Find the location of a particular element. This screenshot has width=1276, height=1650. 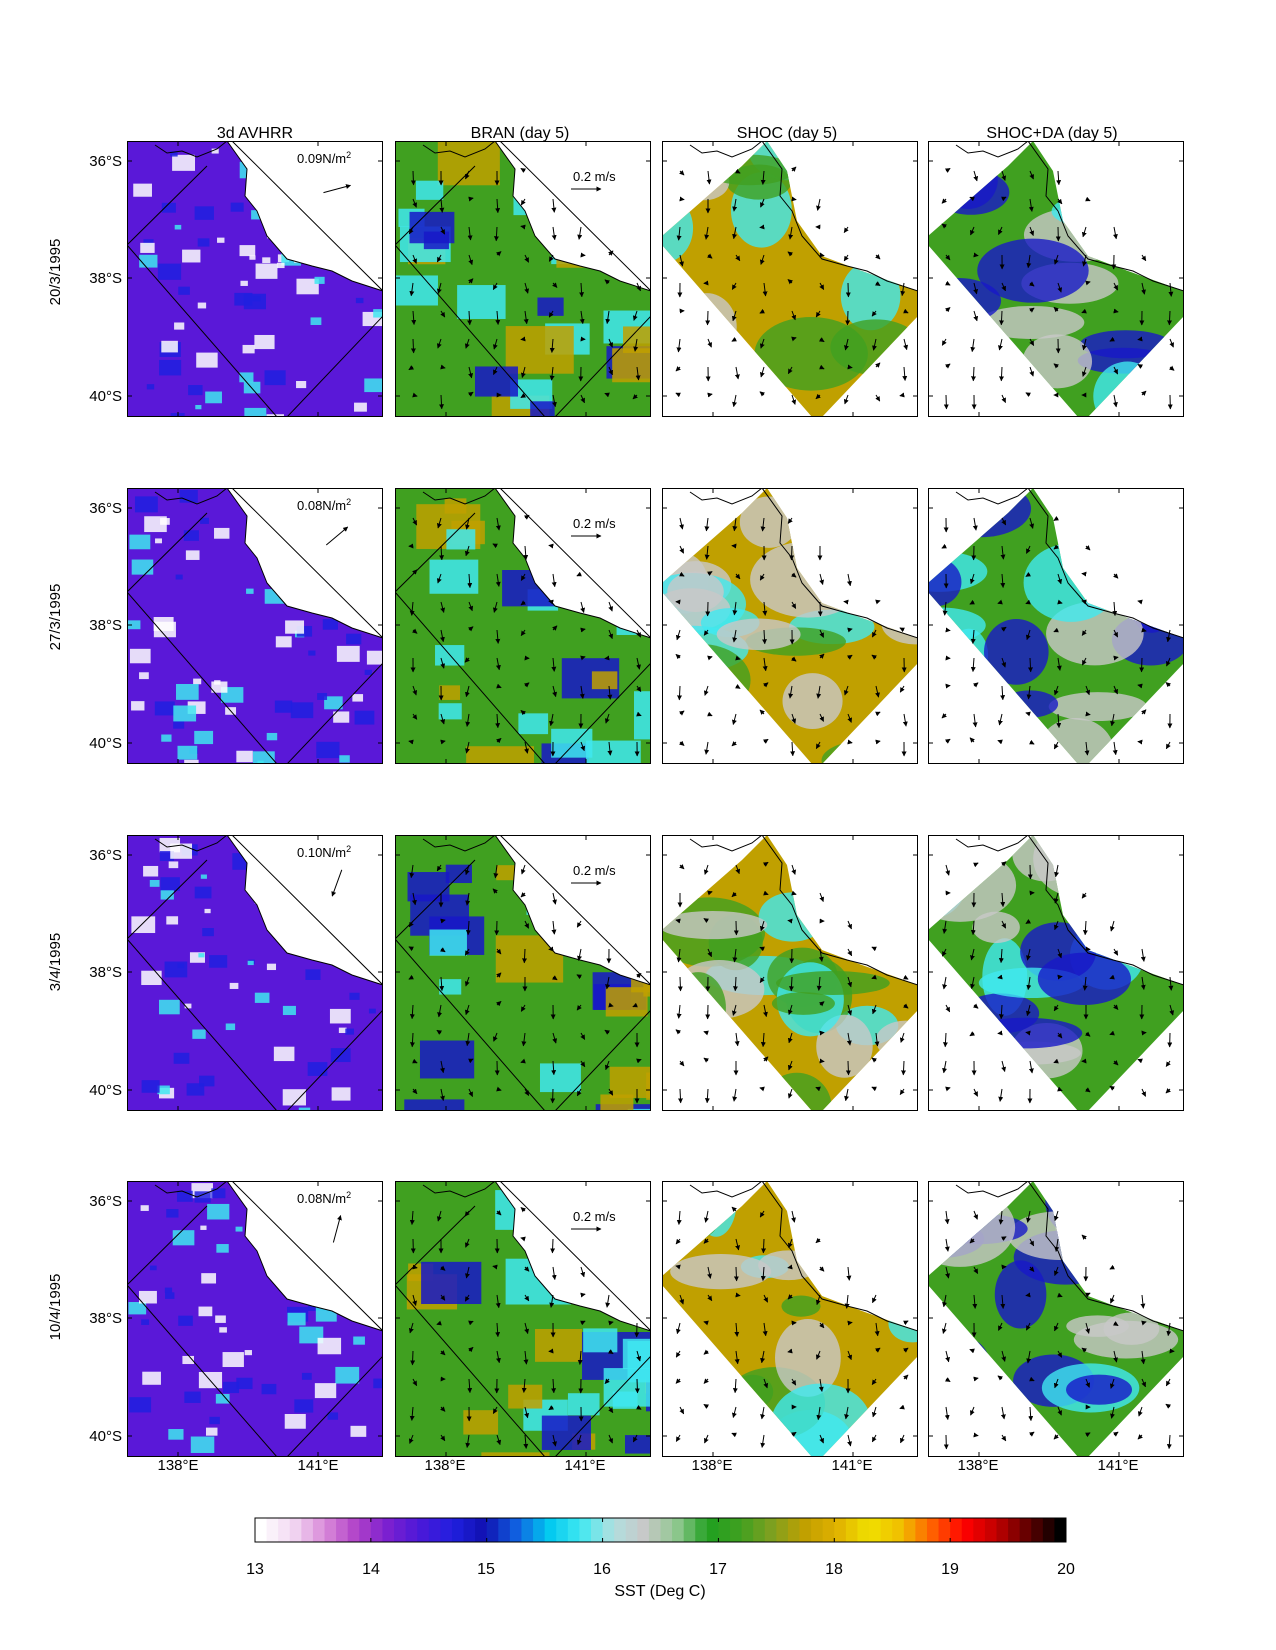

current-vectors is located at coordinates (792, 982).